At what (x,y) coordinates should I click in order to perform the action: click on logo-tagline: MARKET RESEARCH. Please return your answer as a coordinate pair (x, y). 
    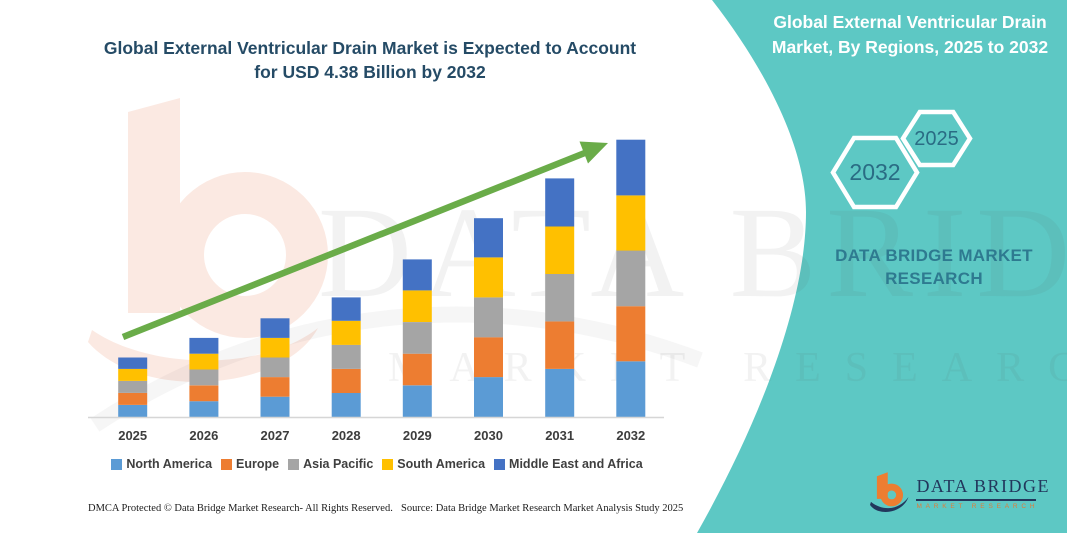
    Looking at the image, I should click on (977, 506).